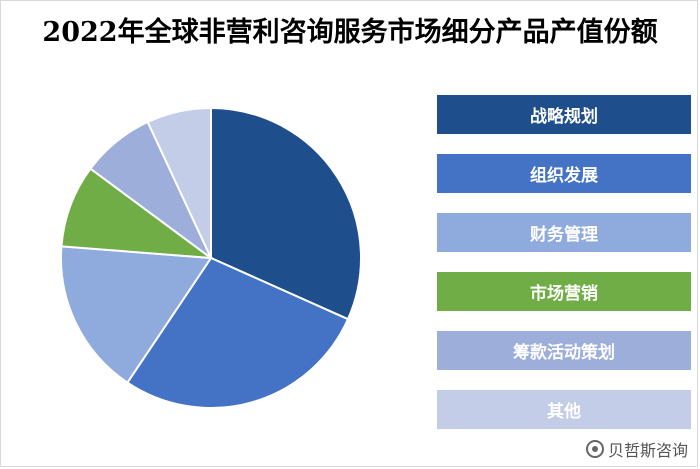 Image resolution: width=700 pixels, height=469 pixels. Describe the element at coordinates (564, 232) in the screenshot. I see `legend-item-3: 财务管理` at that location.